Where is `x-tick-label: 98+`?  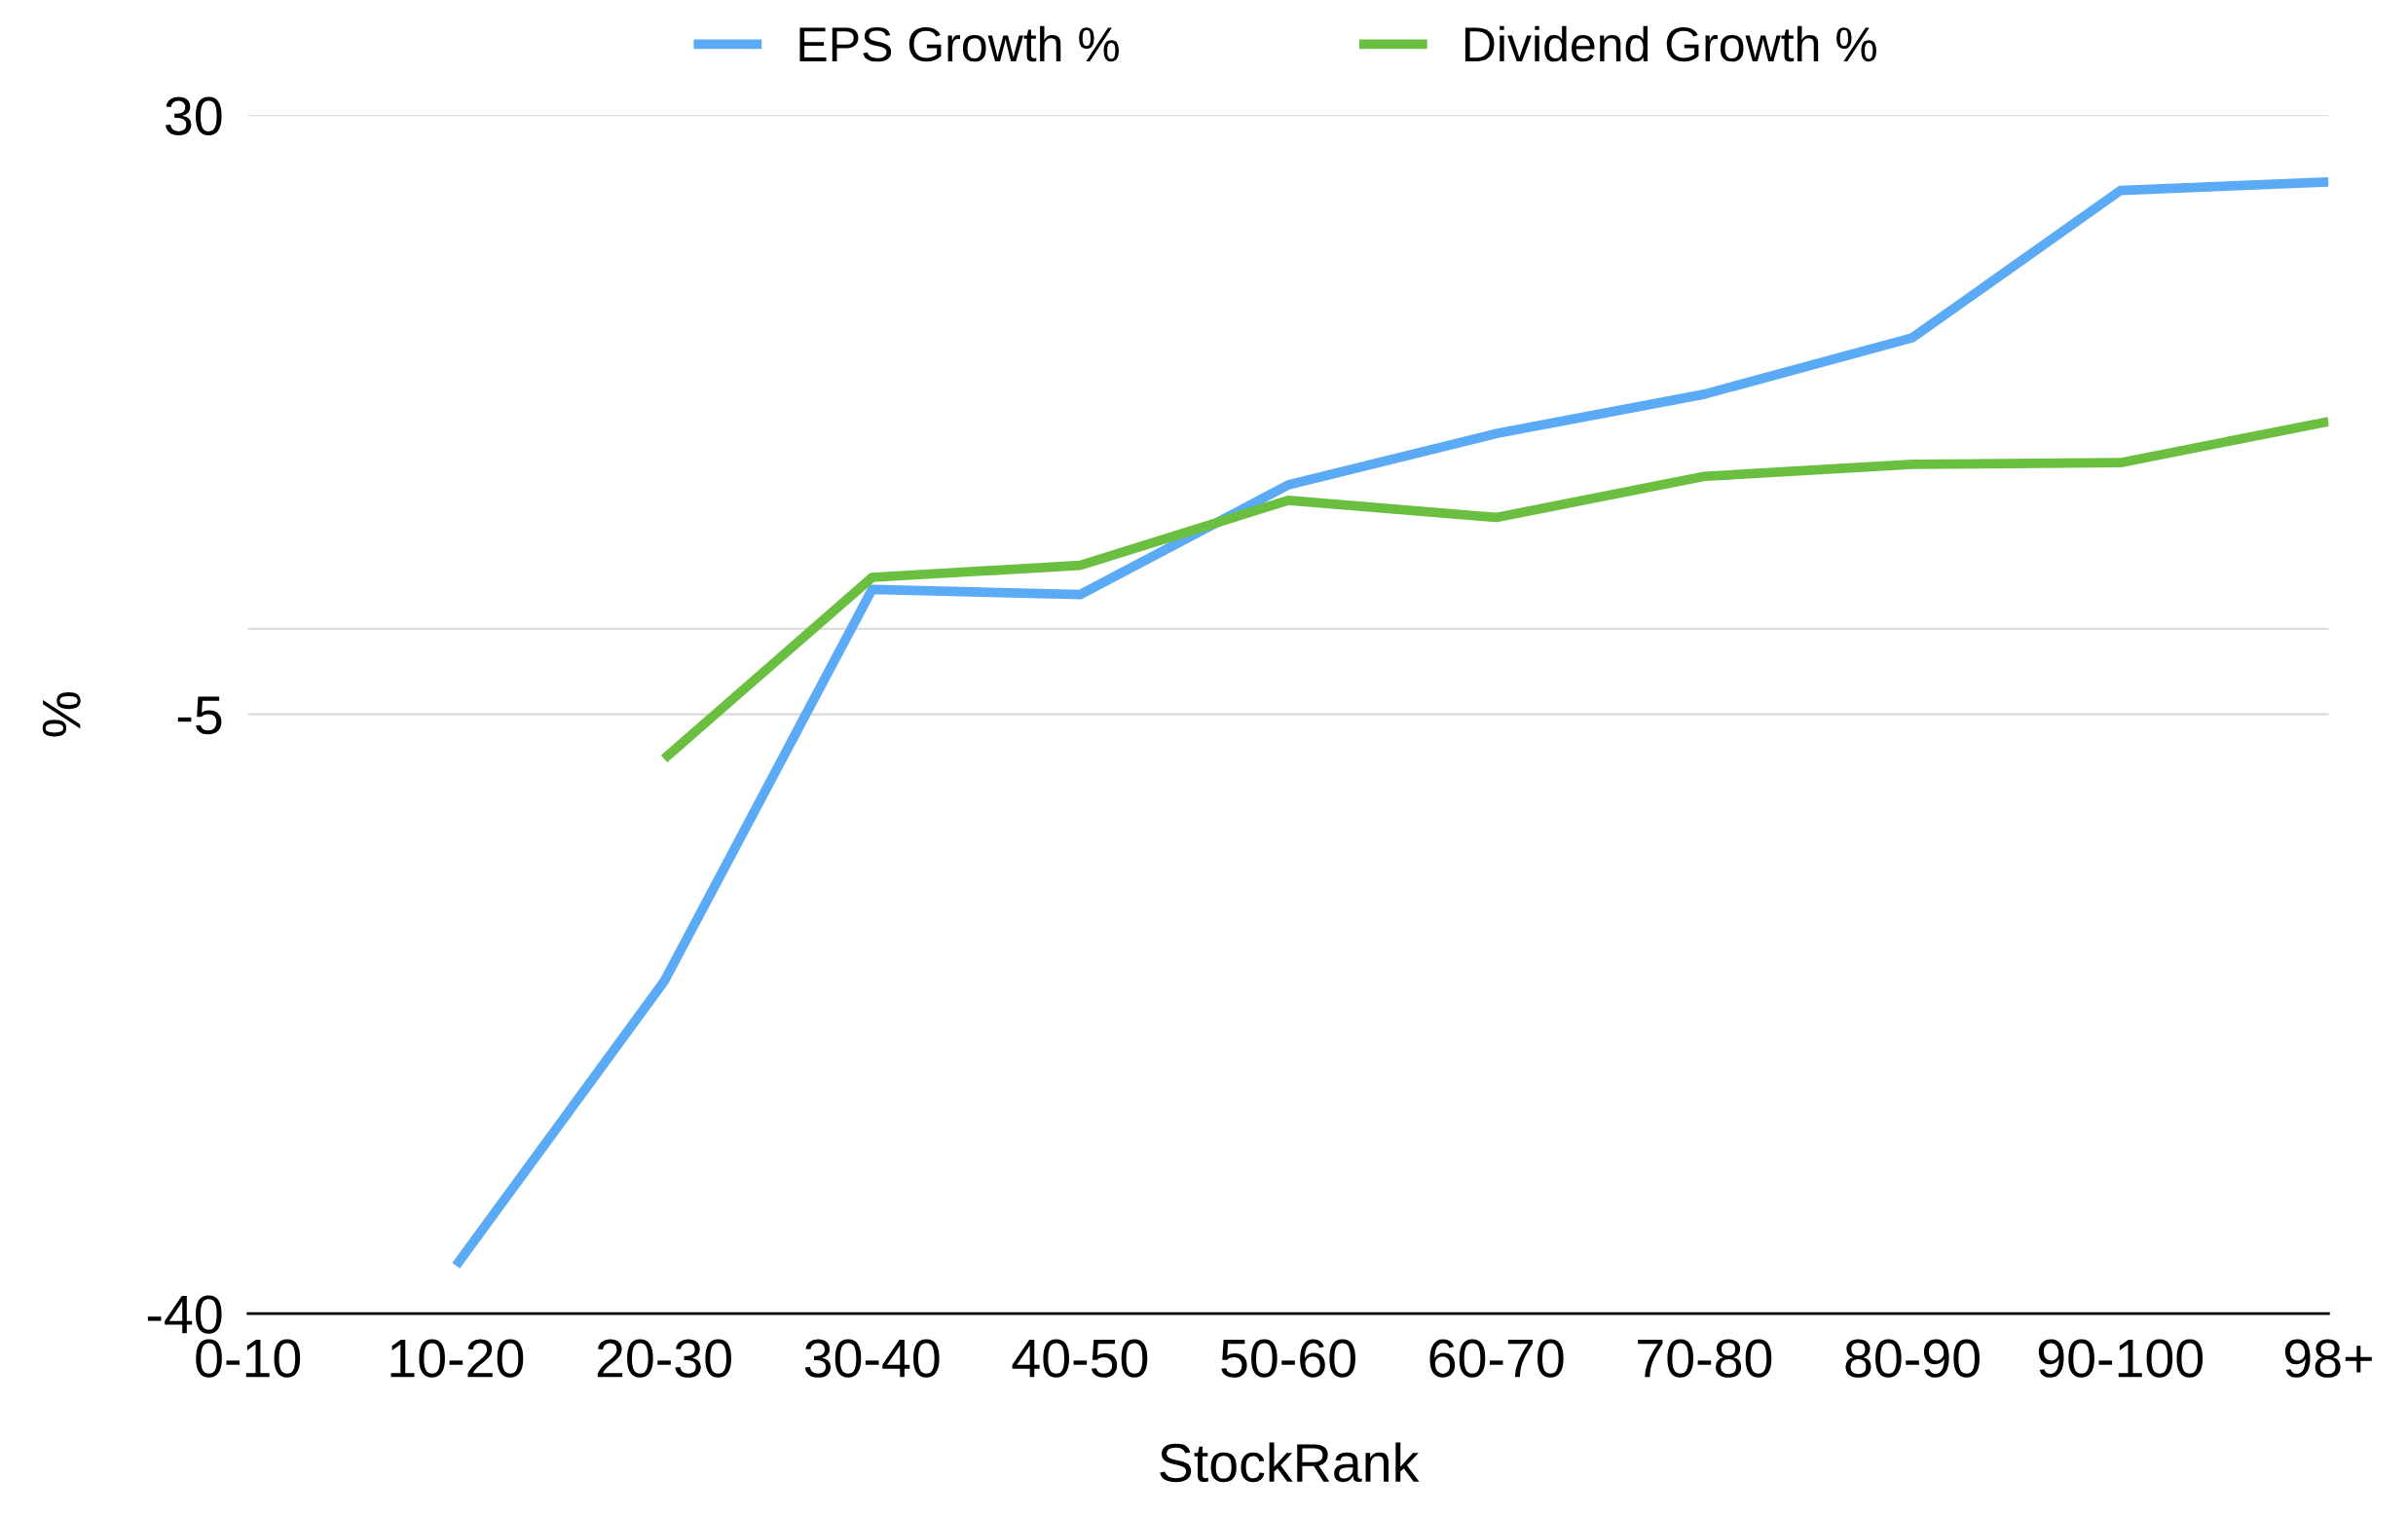 x-tick-label: 98+ is located at coordinates (2328, 1358).